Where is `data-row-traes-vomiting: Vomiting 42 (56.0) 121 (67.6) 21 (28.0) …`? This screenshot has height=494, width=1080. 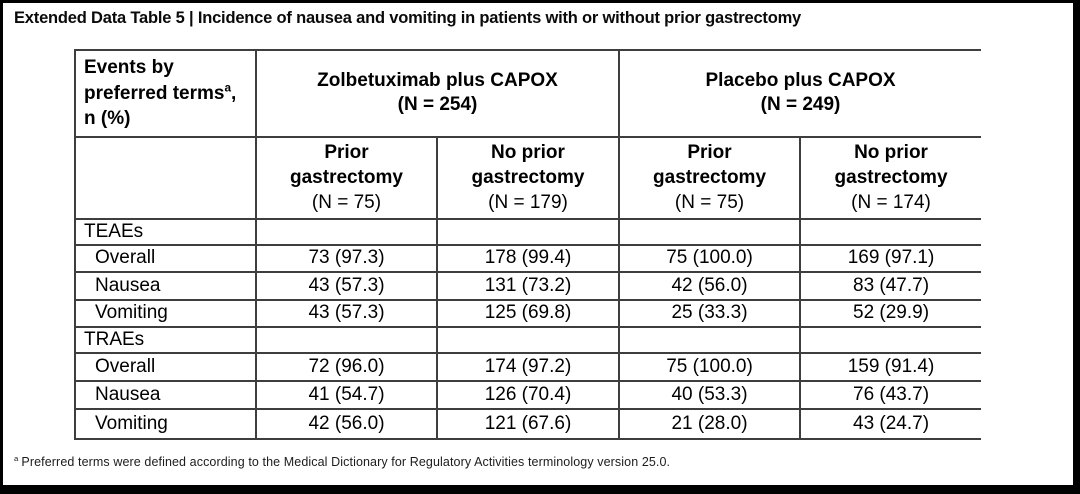 data-row-traes-vomiting: Vomiting 42 (56.0) 121 (67.6) 21 (28.0) … is located at coordinates (528, 423).